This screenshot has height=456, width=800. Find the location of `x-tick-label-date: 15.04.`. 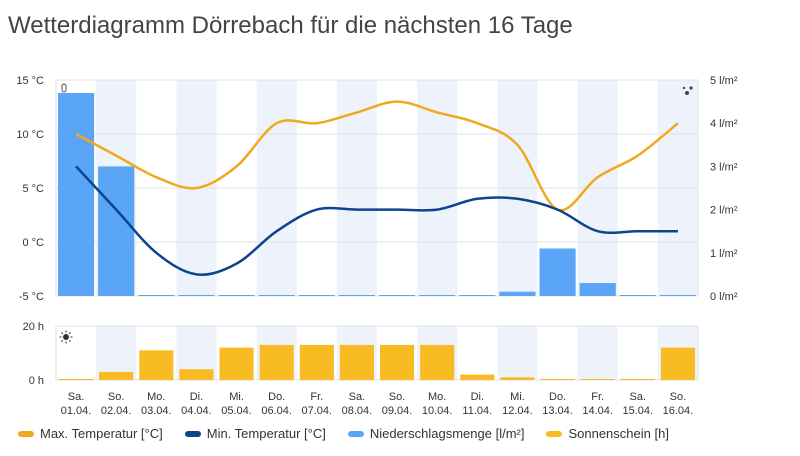

x-tick-label-date: 15.04. is located at coordinates (638, 411).